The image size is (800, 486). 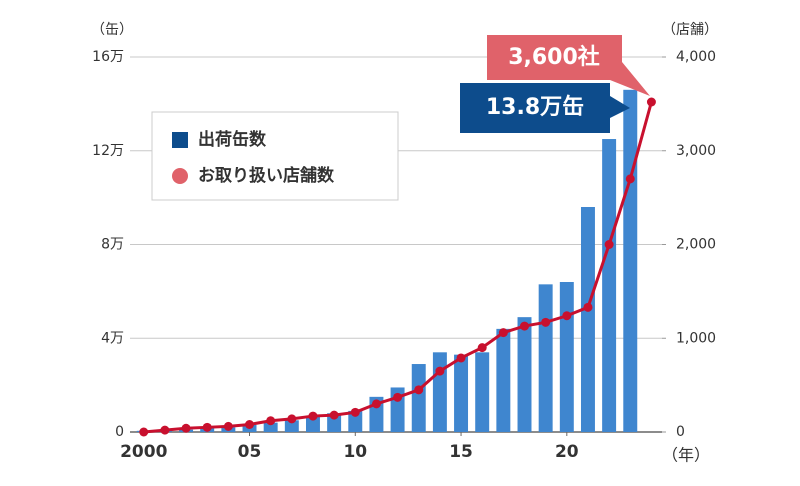 I want to click on y2-unit: （店舗）, so click(x=690, y=30).